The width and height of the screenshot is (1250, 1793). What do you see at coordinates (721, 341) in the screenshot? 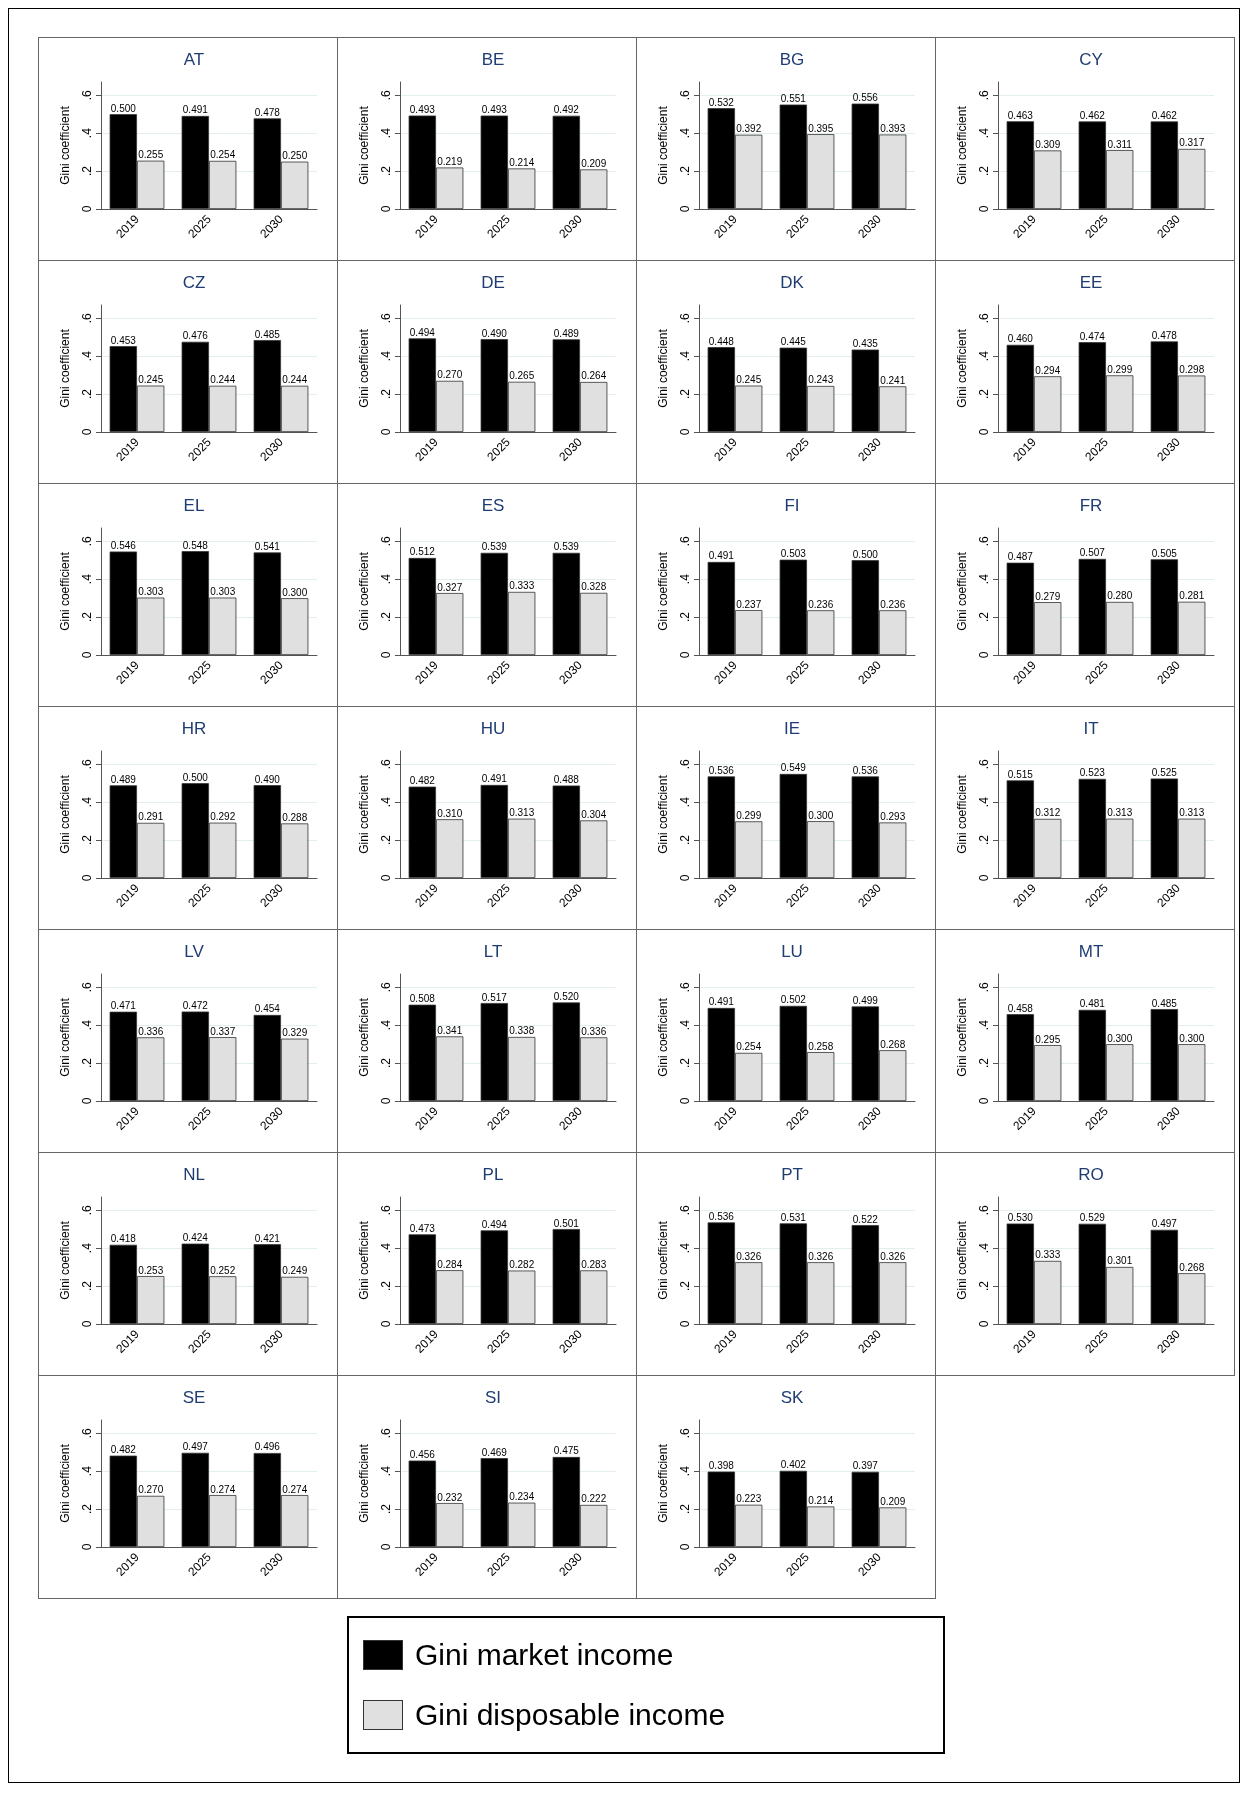
I see `data-label: 0.448` at bounding box center [721, 341].